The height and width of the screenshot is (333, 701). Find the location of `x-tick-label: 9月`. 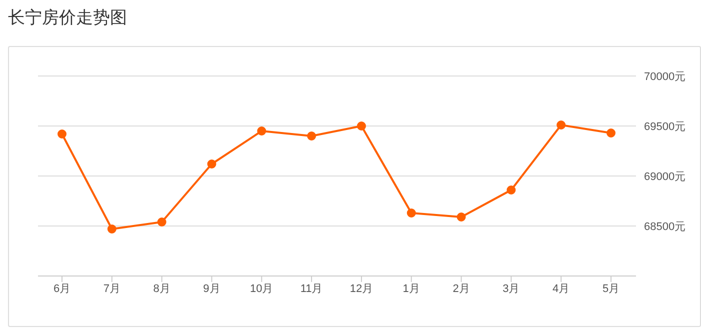

x-tick-label: 9月 is located at coordinates (211, 288).